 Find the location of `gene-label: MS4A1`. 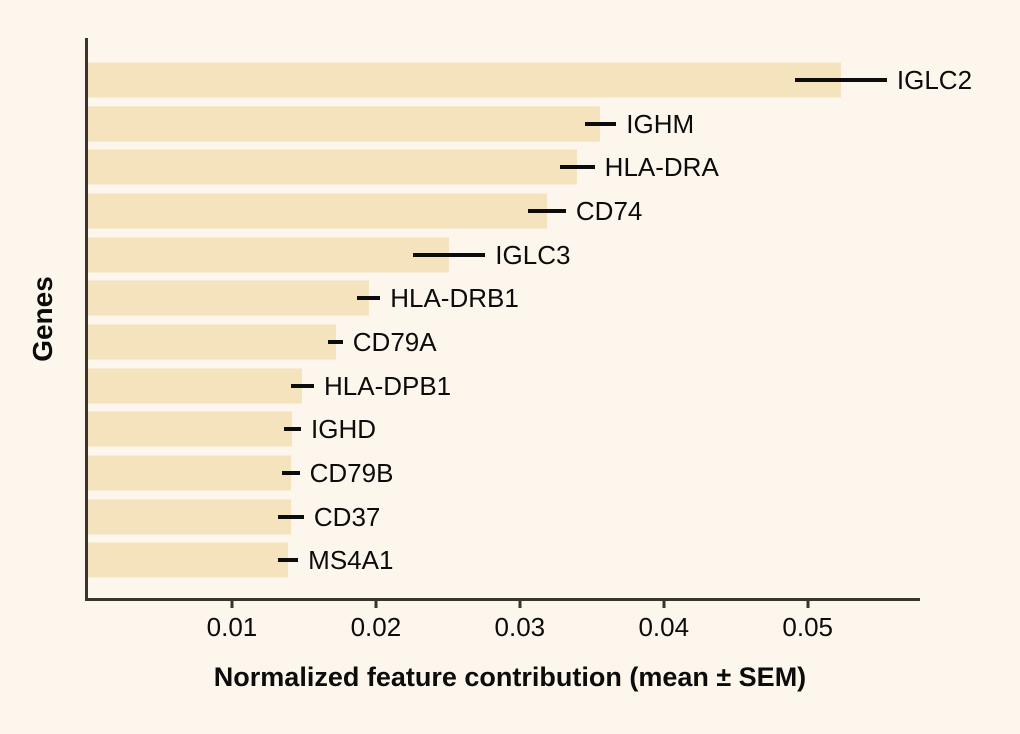

gene-label: MS4A1 is located at coordinates (351, 560).